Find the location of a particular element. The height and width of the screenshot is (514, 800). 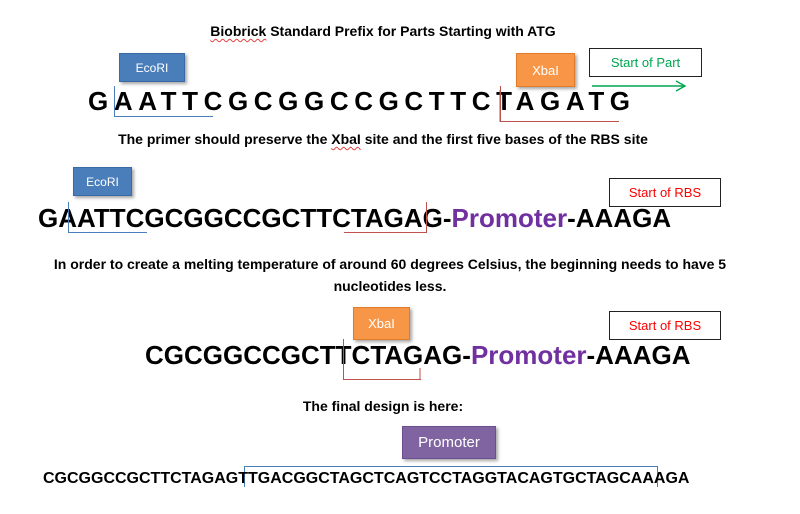

promoter-text-3: Promoter is located at coordinates (528, 355).